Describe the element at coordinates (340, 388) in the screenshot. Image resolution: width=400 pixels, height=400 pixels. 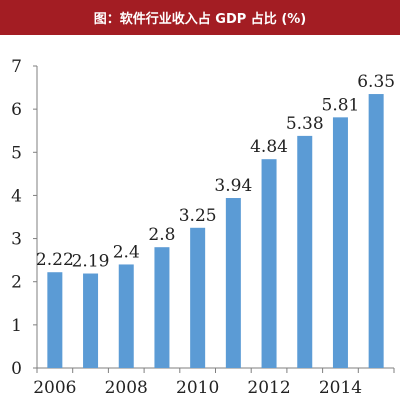
I see `x-tick-label: 2014` at that location.